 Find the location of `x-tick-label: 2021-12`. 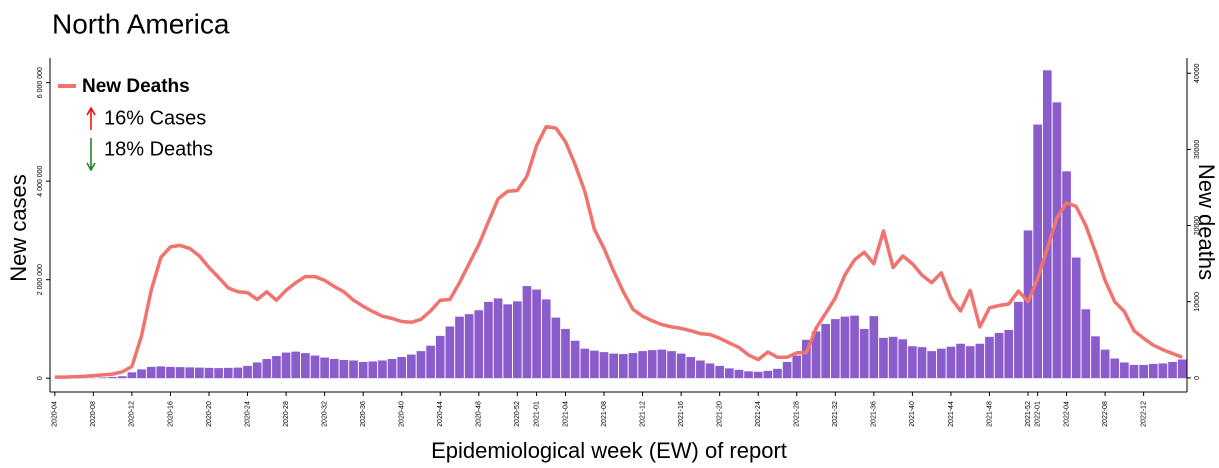

x-tick-label: 2021-12 is located at coordinates (642, 414).